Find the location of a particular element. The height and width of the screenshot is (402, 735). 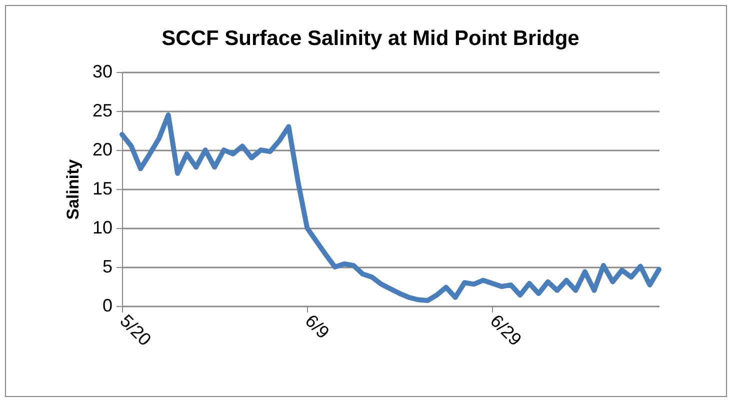

y-tick-label: 20 is located at coordinates (102, 150).